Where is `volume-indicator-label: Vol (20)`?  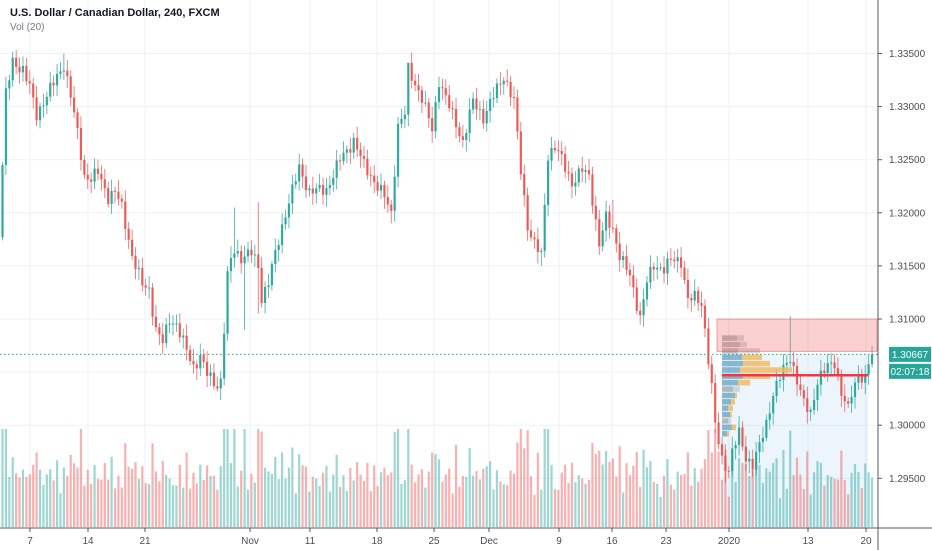
volume-indicator-label: Vol (20) is located at coordinates (27, 27).